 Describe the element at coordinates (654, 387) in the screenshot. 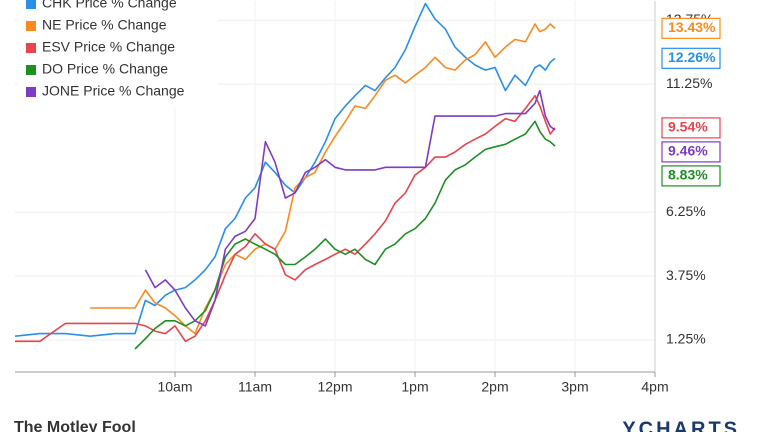

I see `x-tick-label: 4pm` at that location.